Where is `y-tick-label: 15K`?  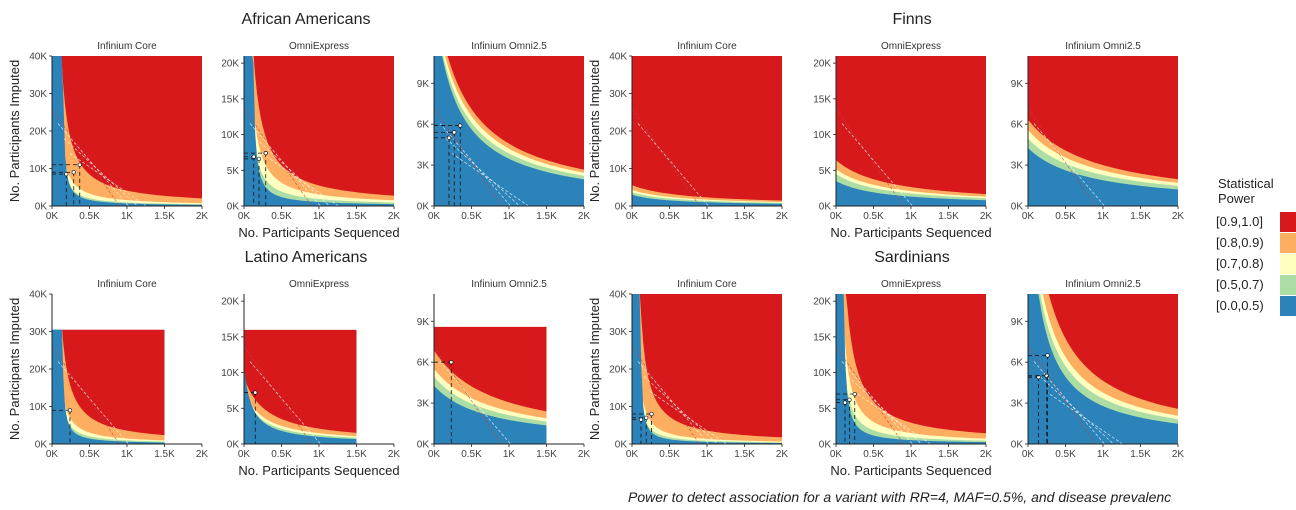 y-tick-label: 15K is located at coordinates (230, 337).